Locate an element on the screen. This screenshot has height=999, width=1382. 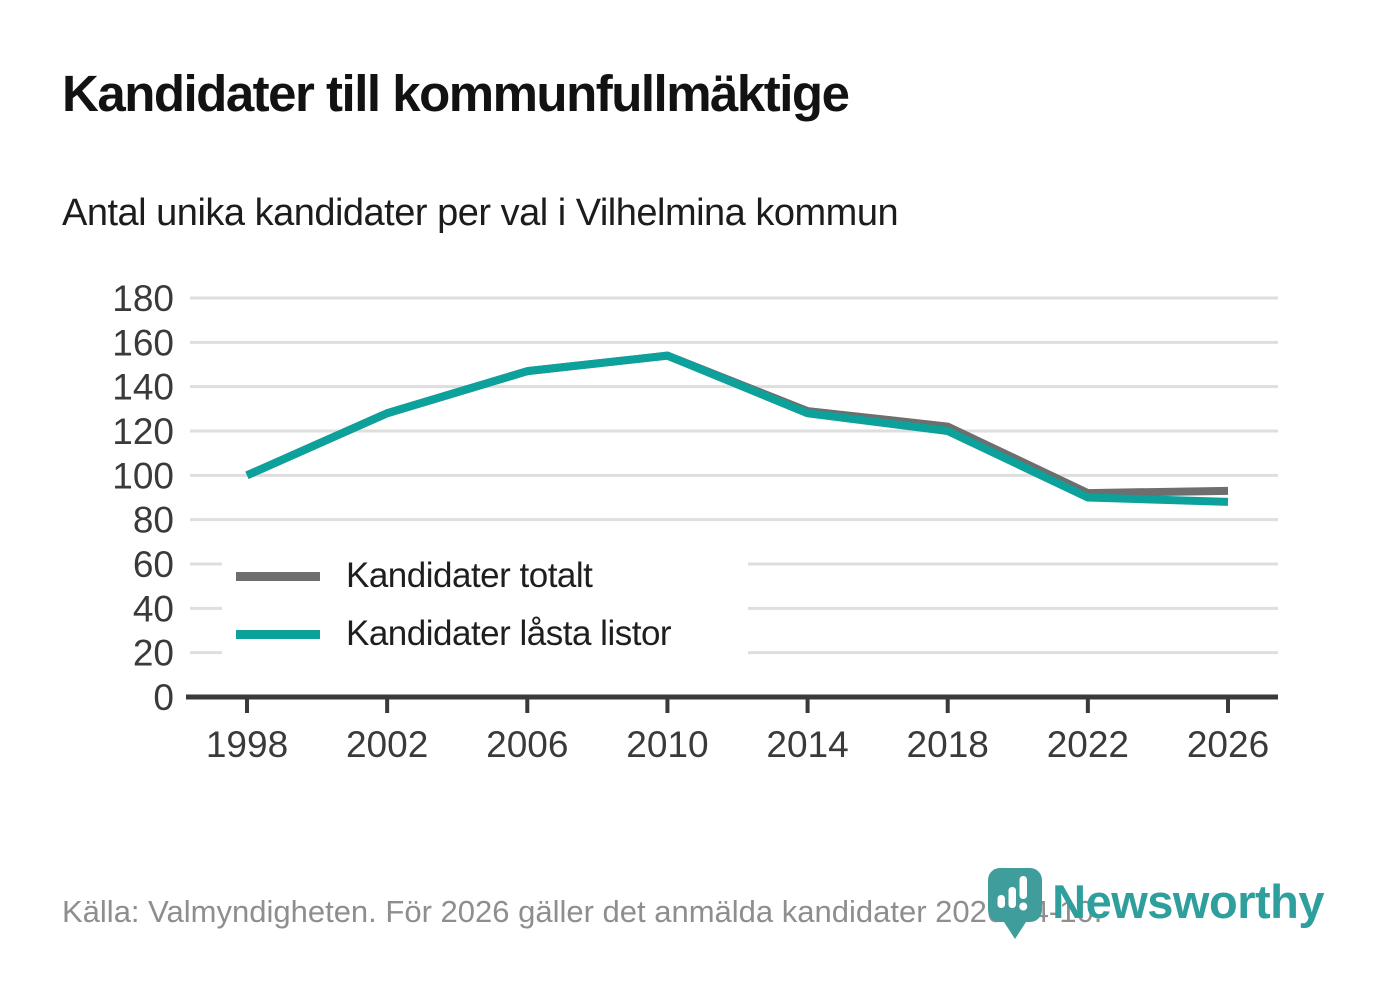
y-axis-label: 160 is located at coordinates (143, 342).